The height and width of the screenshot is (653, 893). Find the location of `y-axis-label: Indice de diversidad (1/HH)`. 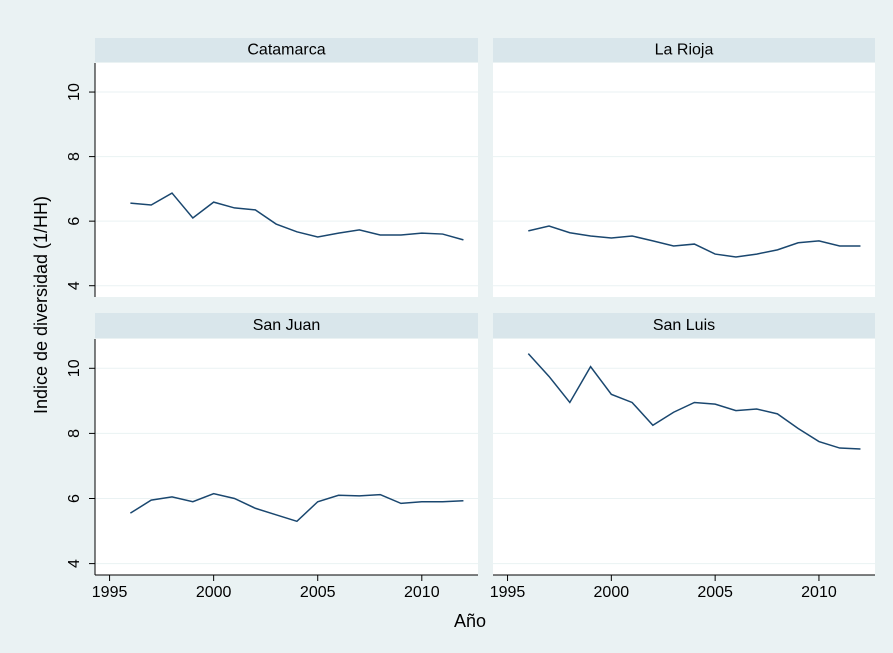

y-axis-label: Indice de diversidad (1/HH) is located at coordinates (41, 305).